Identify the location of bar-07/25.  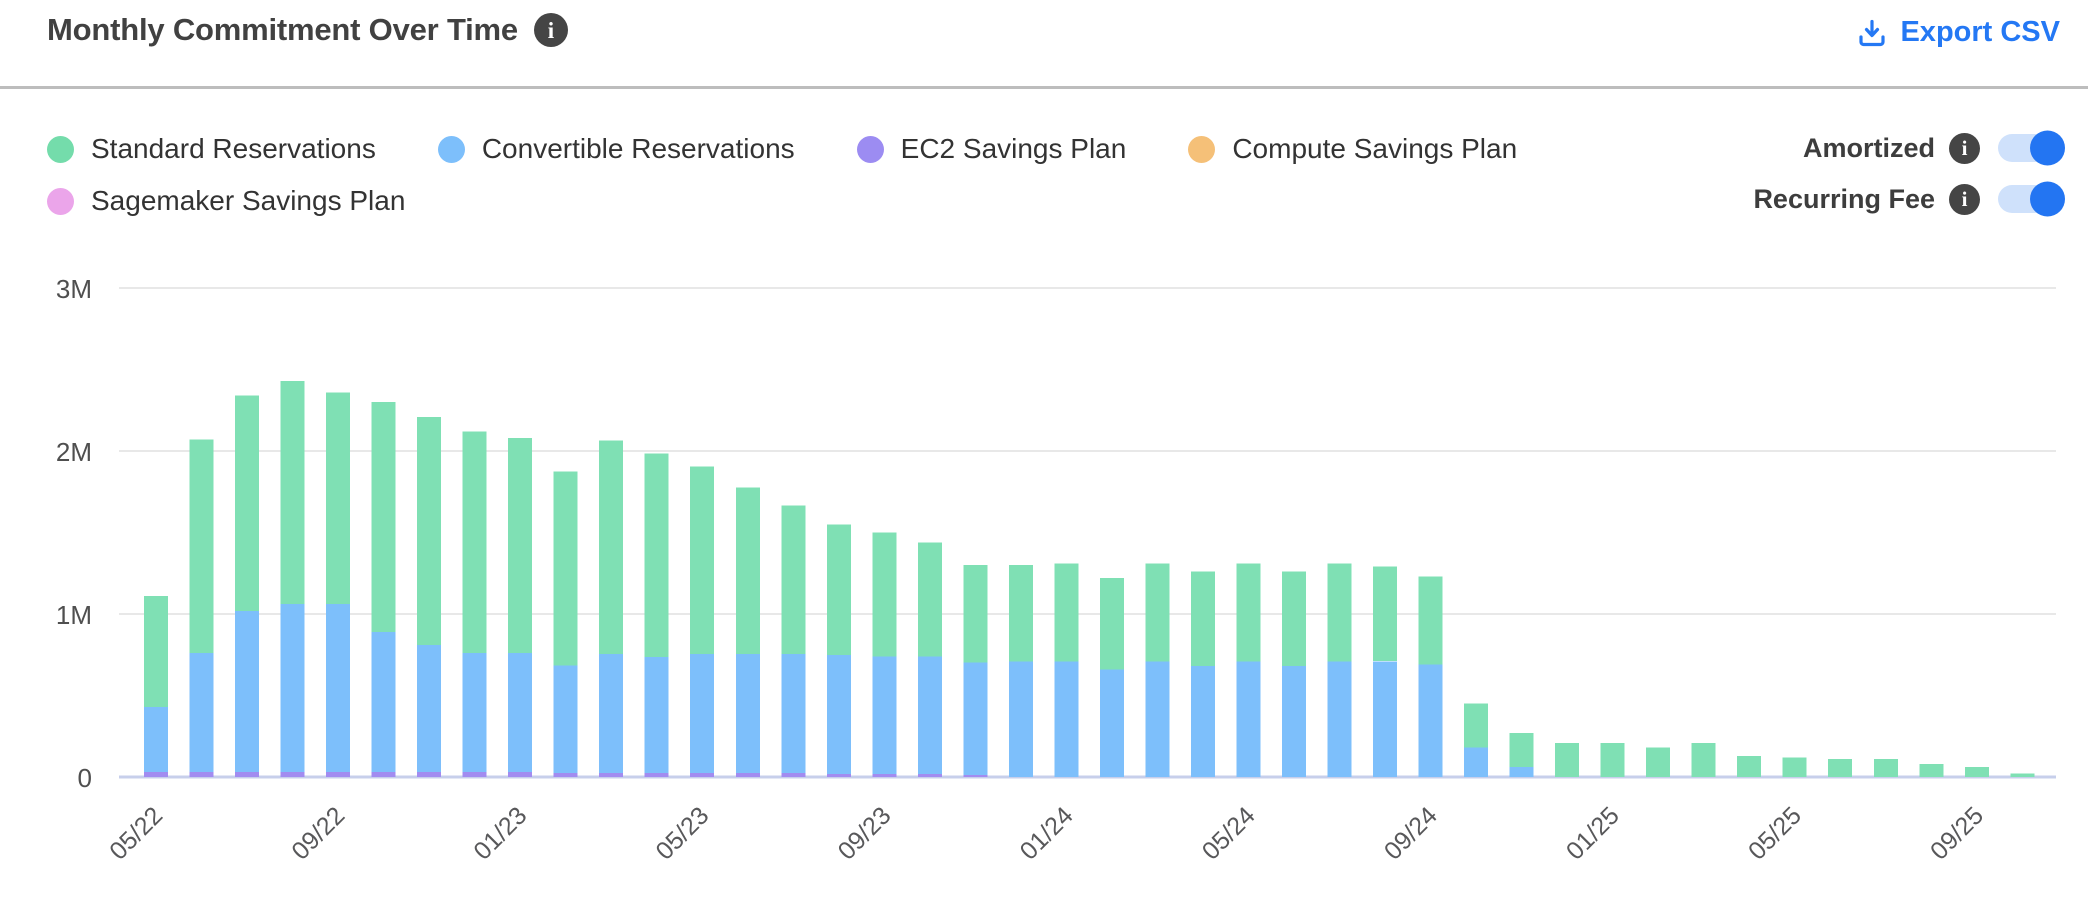
(1885, 768).